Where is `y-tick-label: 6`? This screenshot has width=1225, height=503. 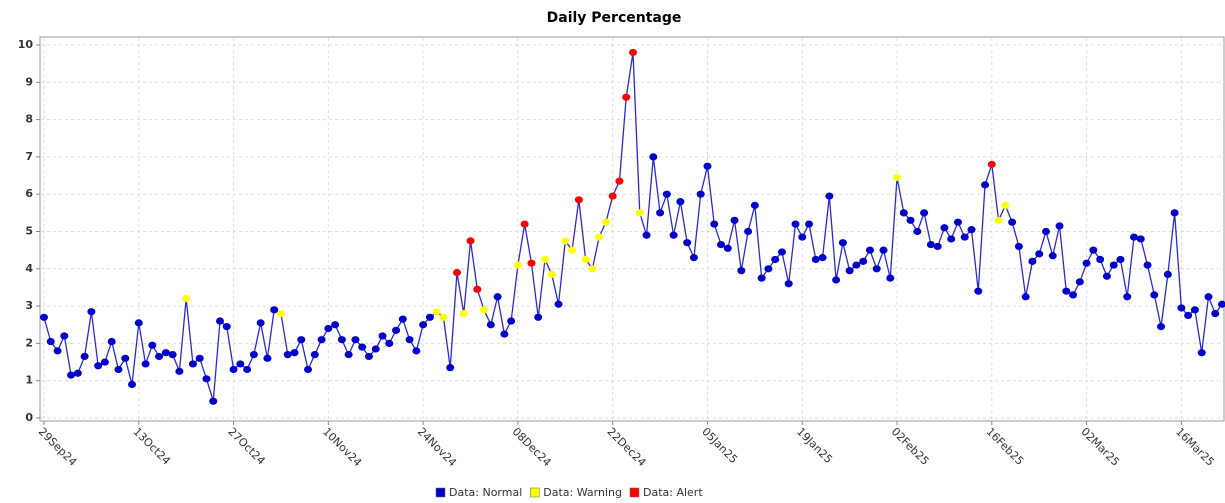
y-tick-label: 6 is located at coordinates (29, 193).